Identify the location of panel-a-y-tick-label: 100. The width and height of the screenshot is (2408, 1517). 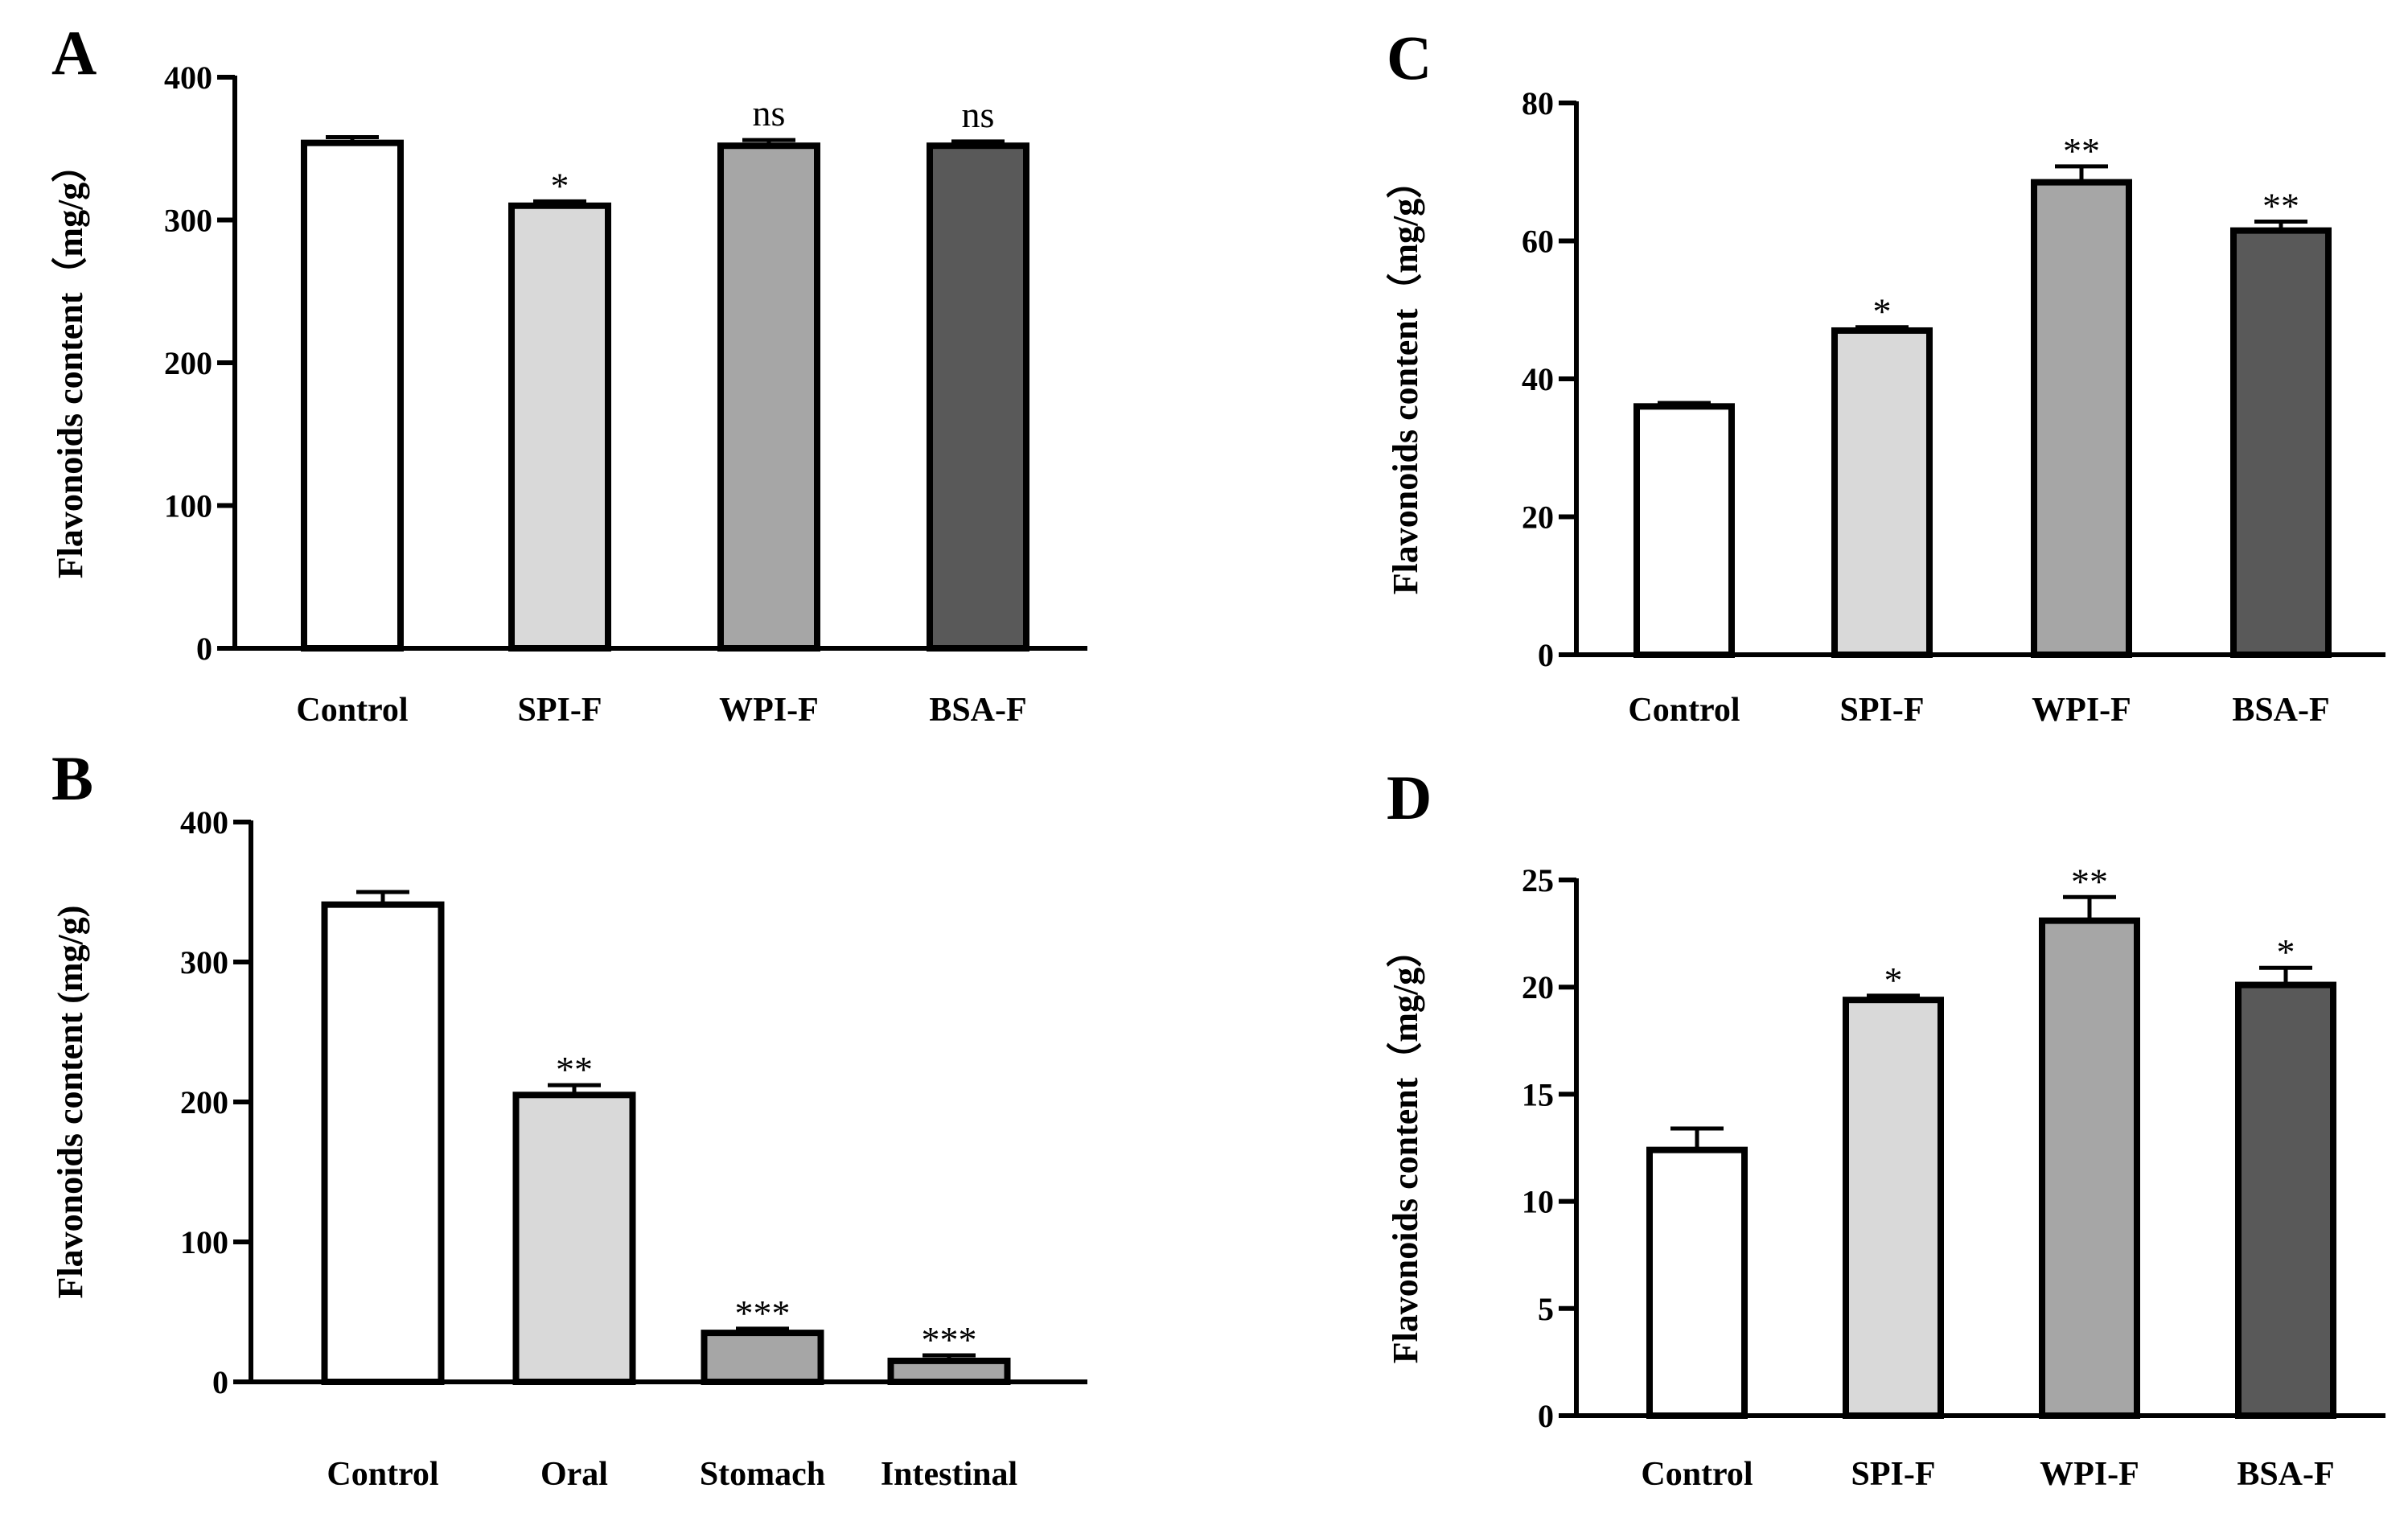
(188, 506).